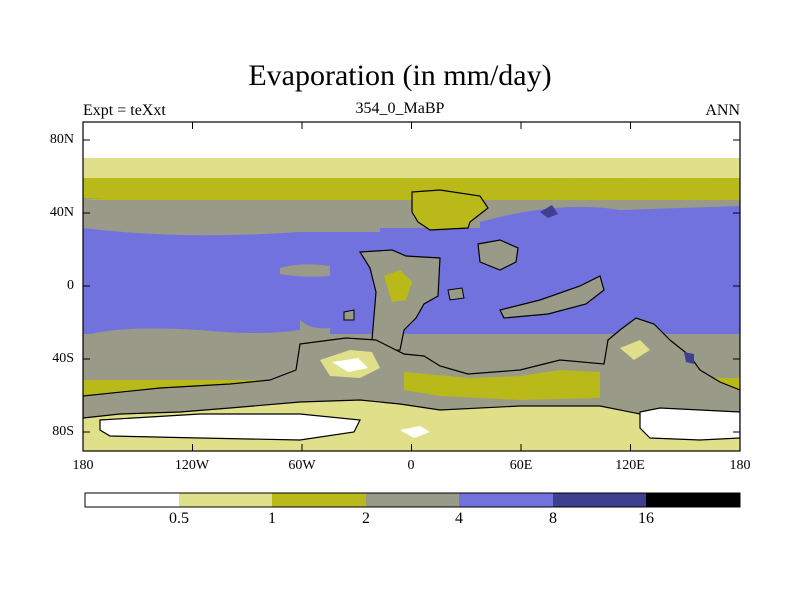 Image resolution: width=800 pixels, height=600 pixels. What do you see at coordinates (722, 110) in the screenshot?
I see `season-label: ANN` at bounding box center [722, 110].